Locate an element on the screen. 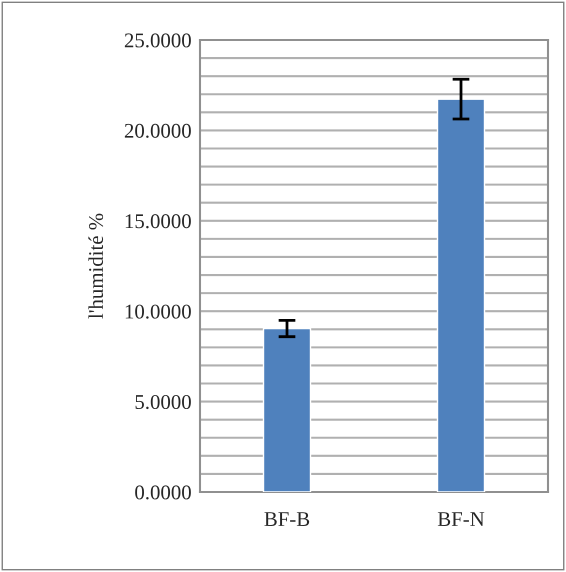 This screenshot has width=566, height=572. y-axis-title: l'humidité % is located at coordinates (96, 266).